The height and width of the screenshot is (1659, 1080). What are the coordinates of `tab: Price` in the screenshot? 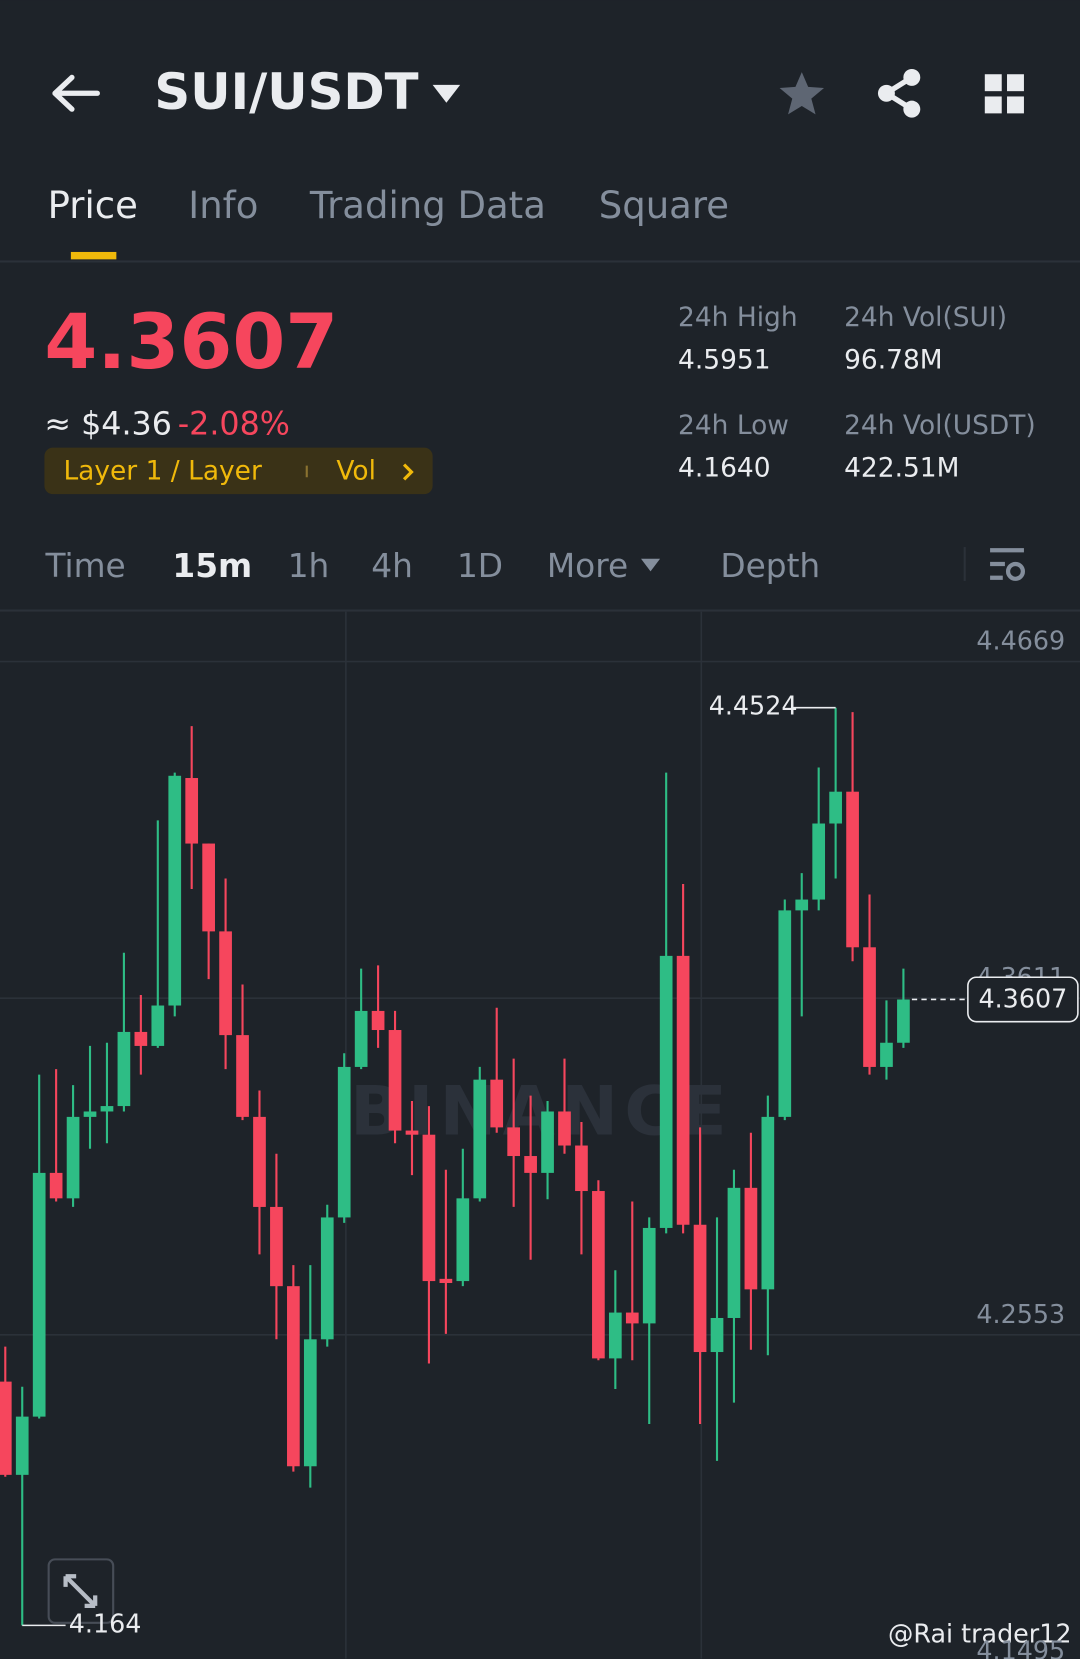 It's located at (93, 205).